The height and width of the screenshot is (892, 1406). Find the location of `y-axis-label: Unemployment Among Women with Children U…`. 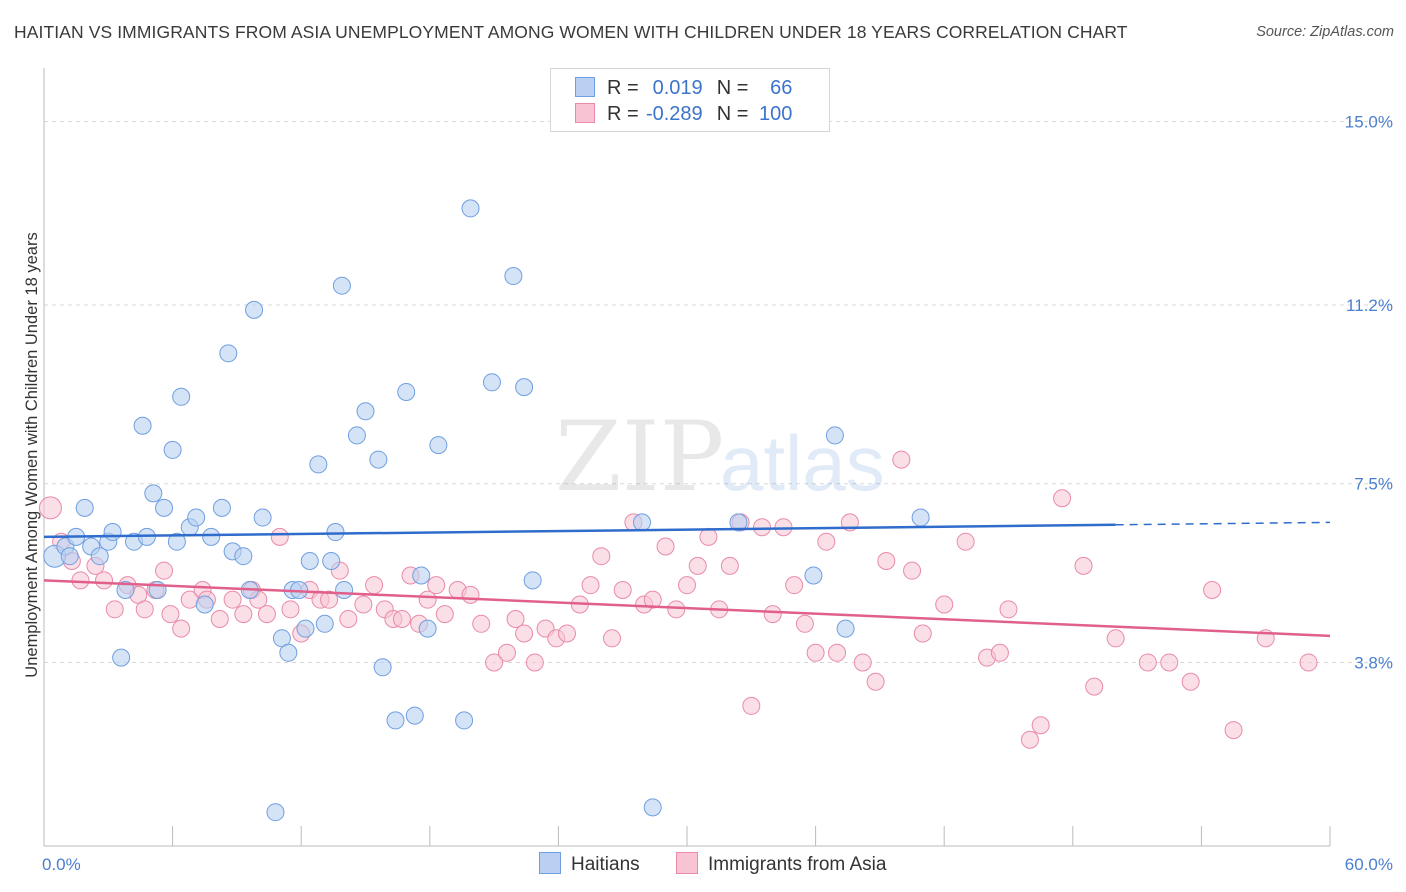

y-axis-label: Unemployment Among Women with Children U… is located at coordinates (32, 454).